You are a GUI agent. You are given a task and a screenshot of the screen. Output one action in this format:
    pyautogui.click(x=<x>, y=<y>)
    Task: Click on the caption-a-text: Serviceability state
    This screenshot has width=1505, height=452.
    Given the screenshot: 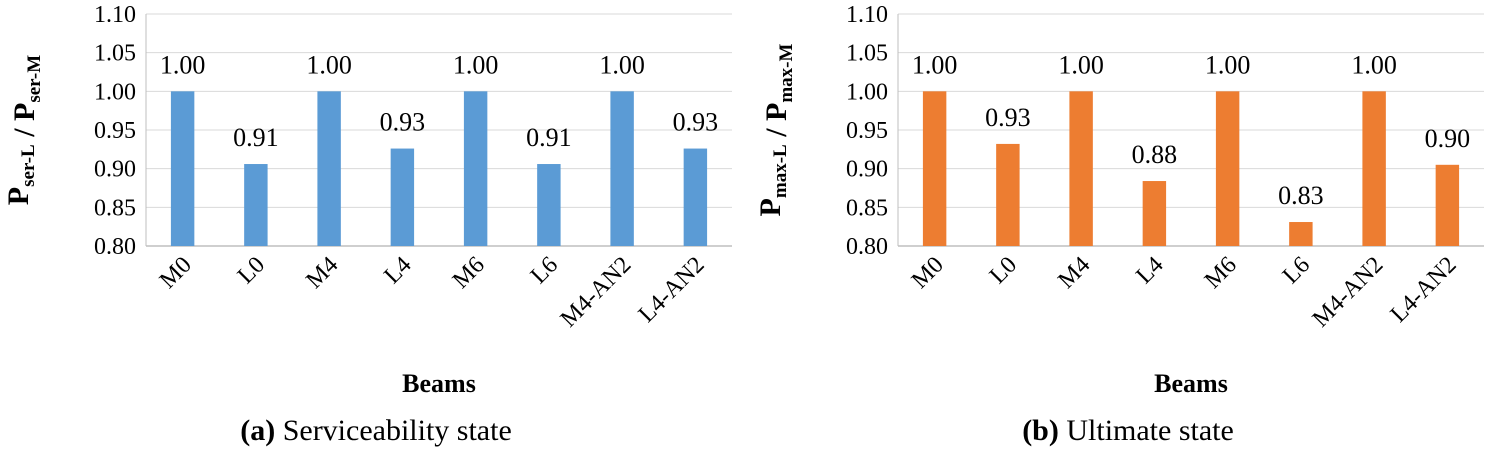 What is the action you would take?
    pyautogui.click(x=393, y=430)
    